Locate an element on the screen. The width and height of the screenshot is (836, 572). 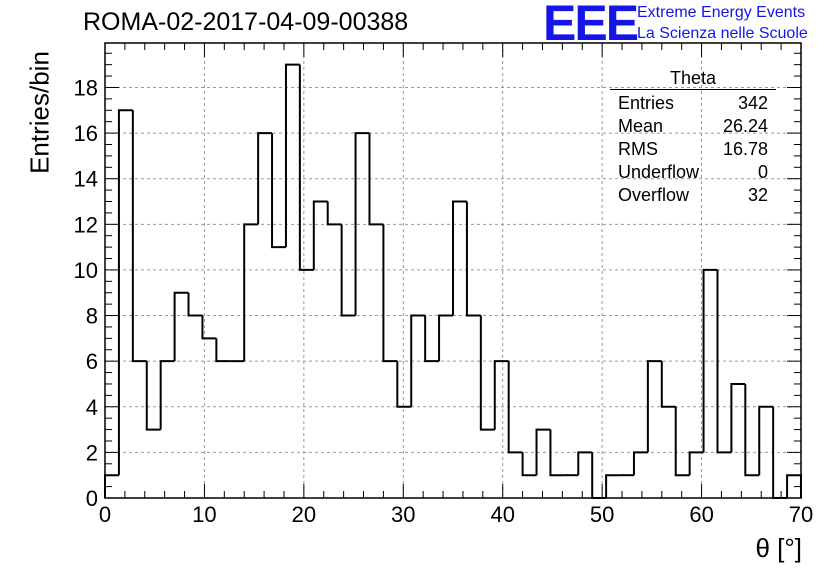
stats-row: Underflow 0 is located at coordinates (693, 172).